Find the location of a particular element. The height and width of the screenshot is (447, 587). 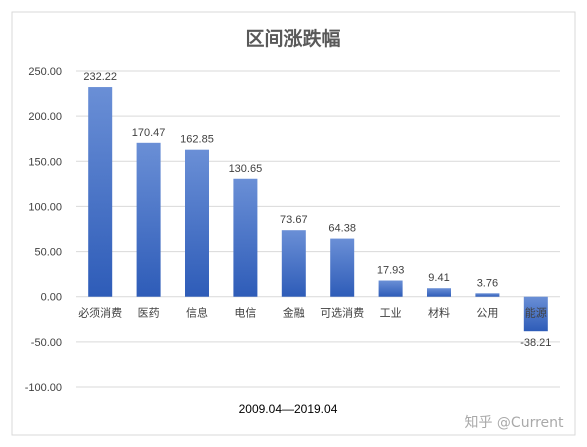

category-label: 电信 is located at coordinates (245, 313).